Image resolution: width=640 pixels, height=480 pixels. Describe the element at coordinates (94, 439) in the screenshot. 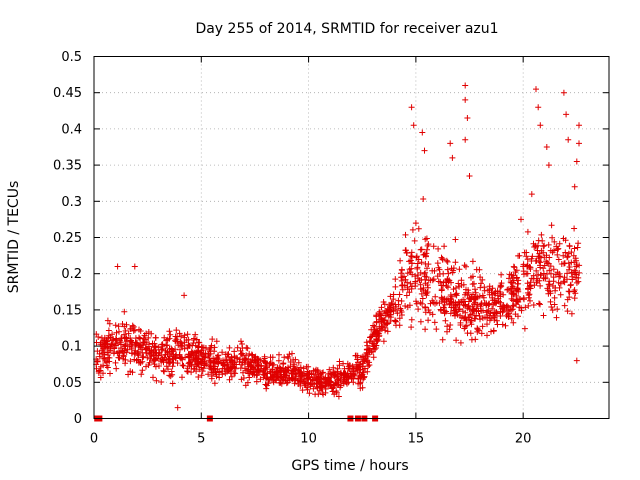

I see `x-tick-label: 0` at that location.